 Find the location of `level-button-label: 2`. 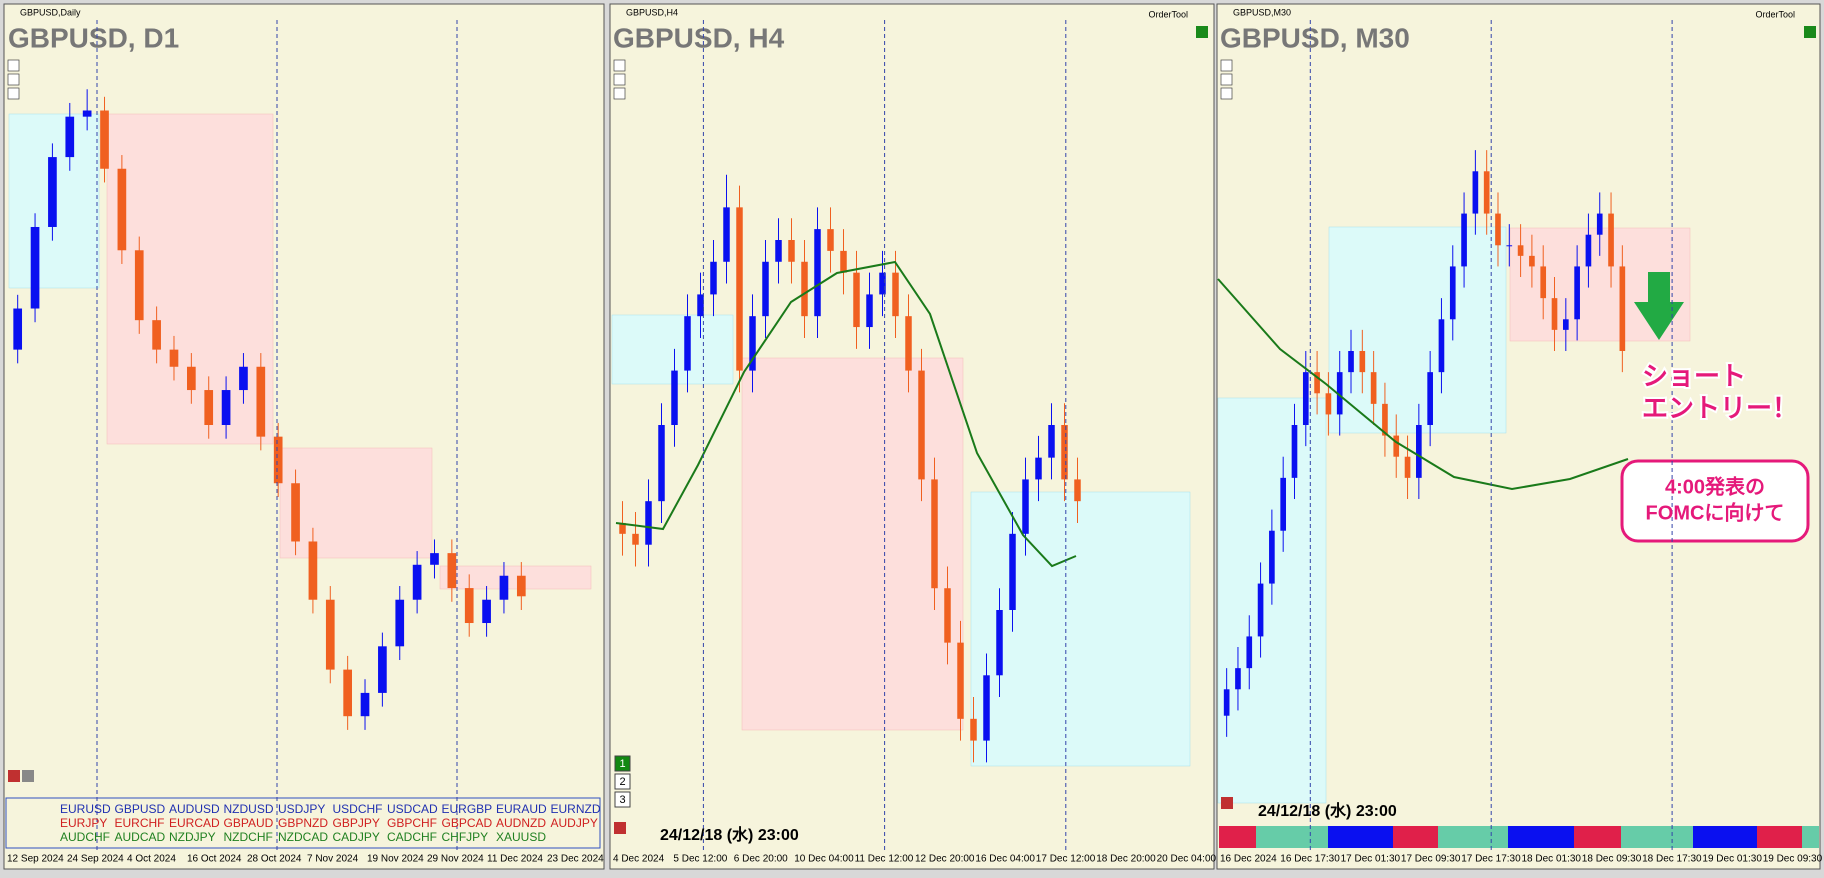

level-button-label: 2 is located at coordinates (622, 782).